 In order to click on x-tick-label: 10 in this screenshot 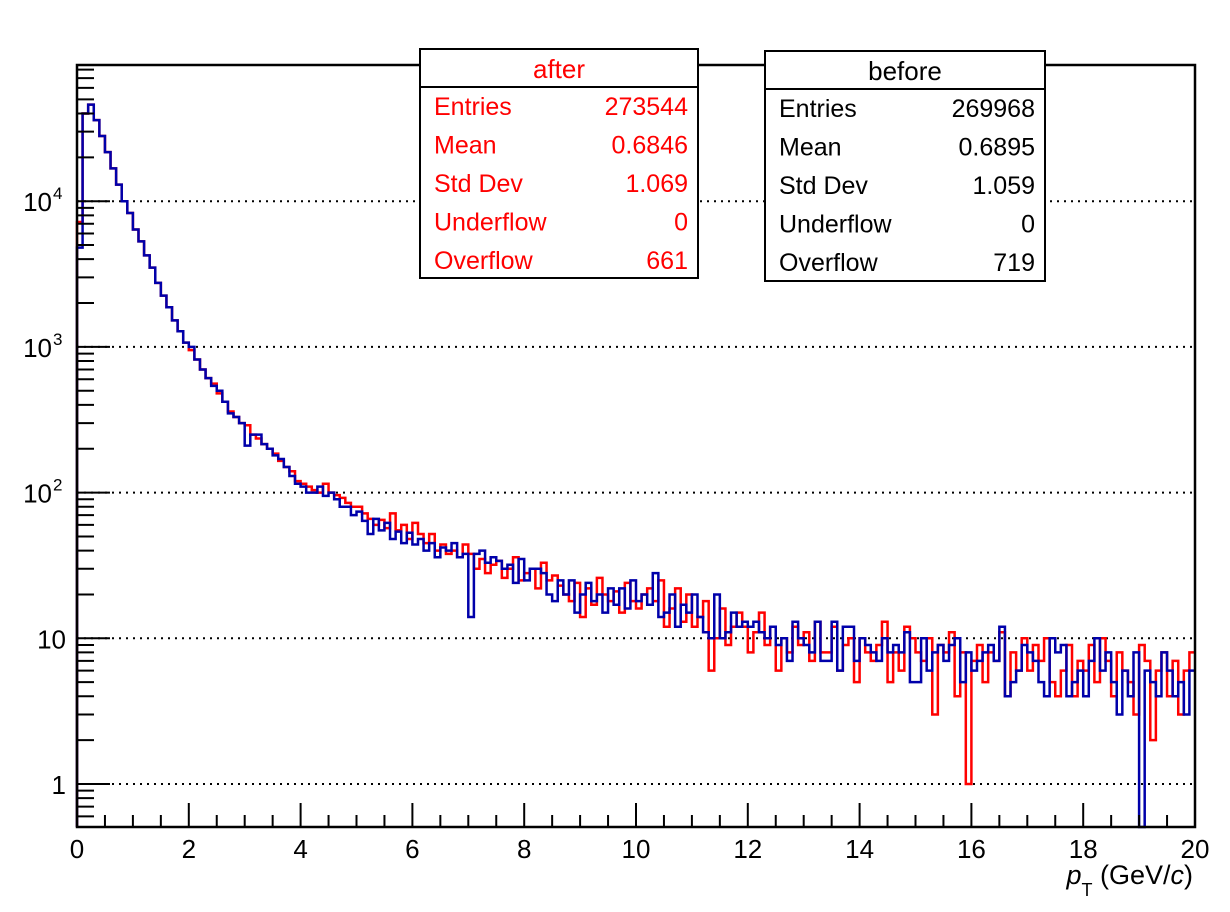, I will do `click(636, 849)`.